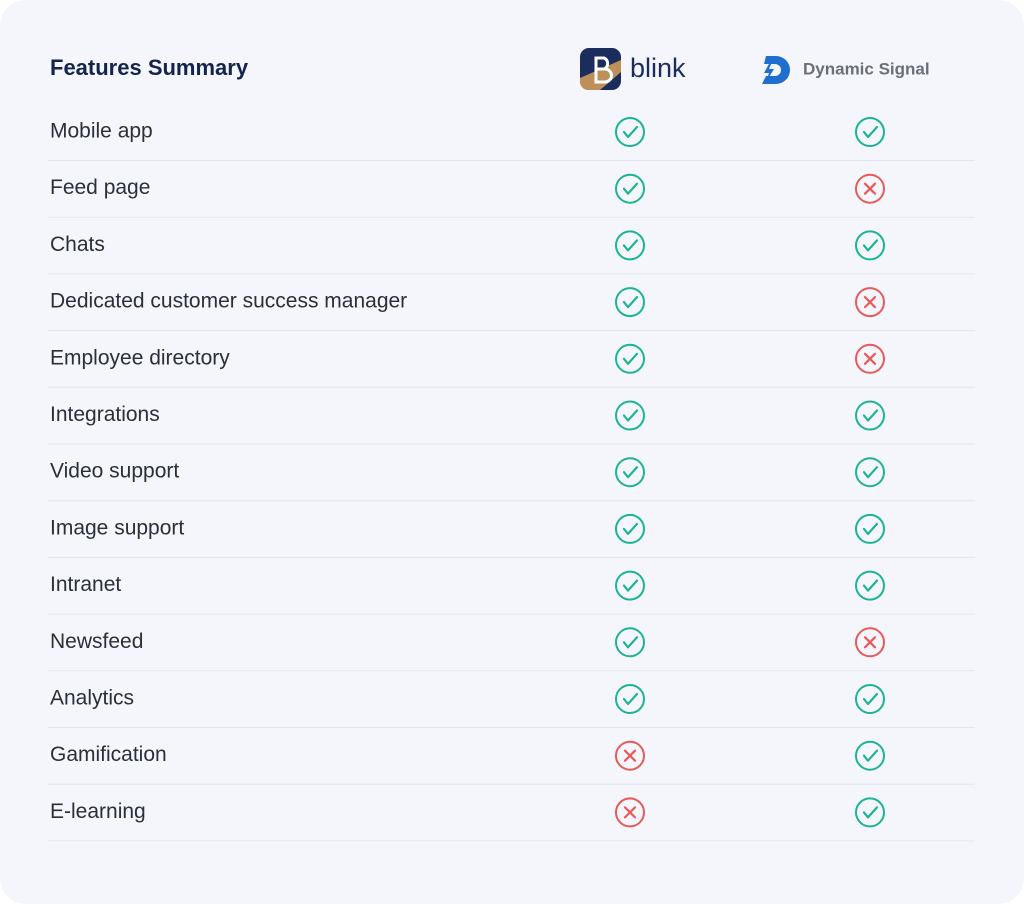 The image size is (1024, 904). What do you see at coordinates (92, 698) in the screenshot?
I see `feature-label: Analytics` at bounding box center [92, 698].